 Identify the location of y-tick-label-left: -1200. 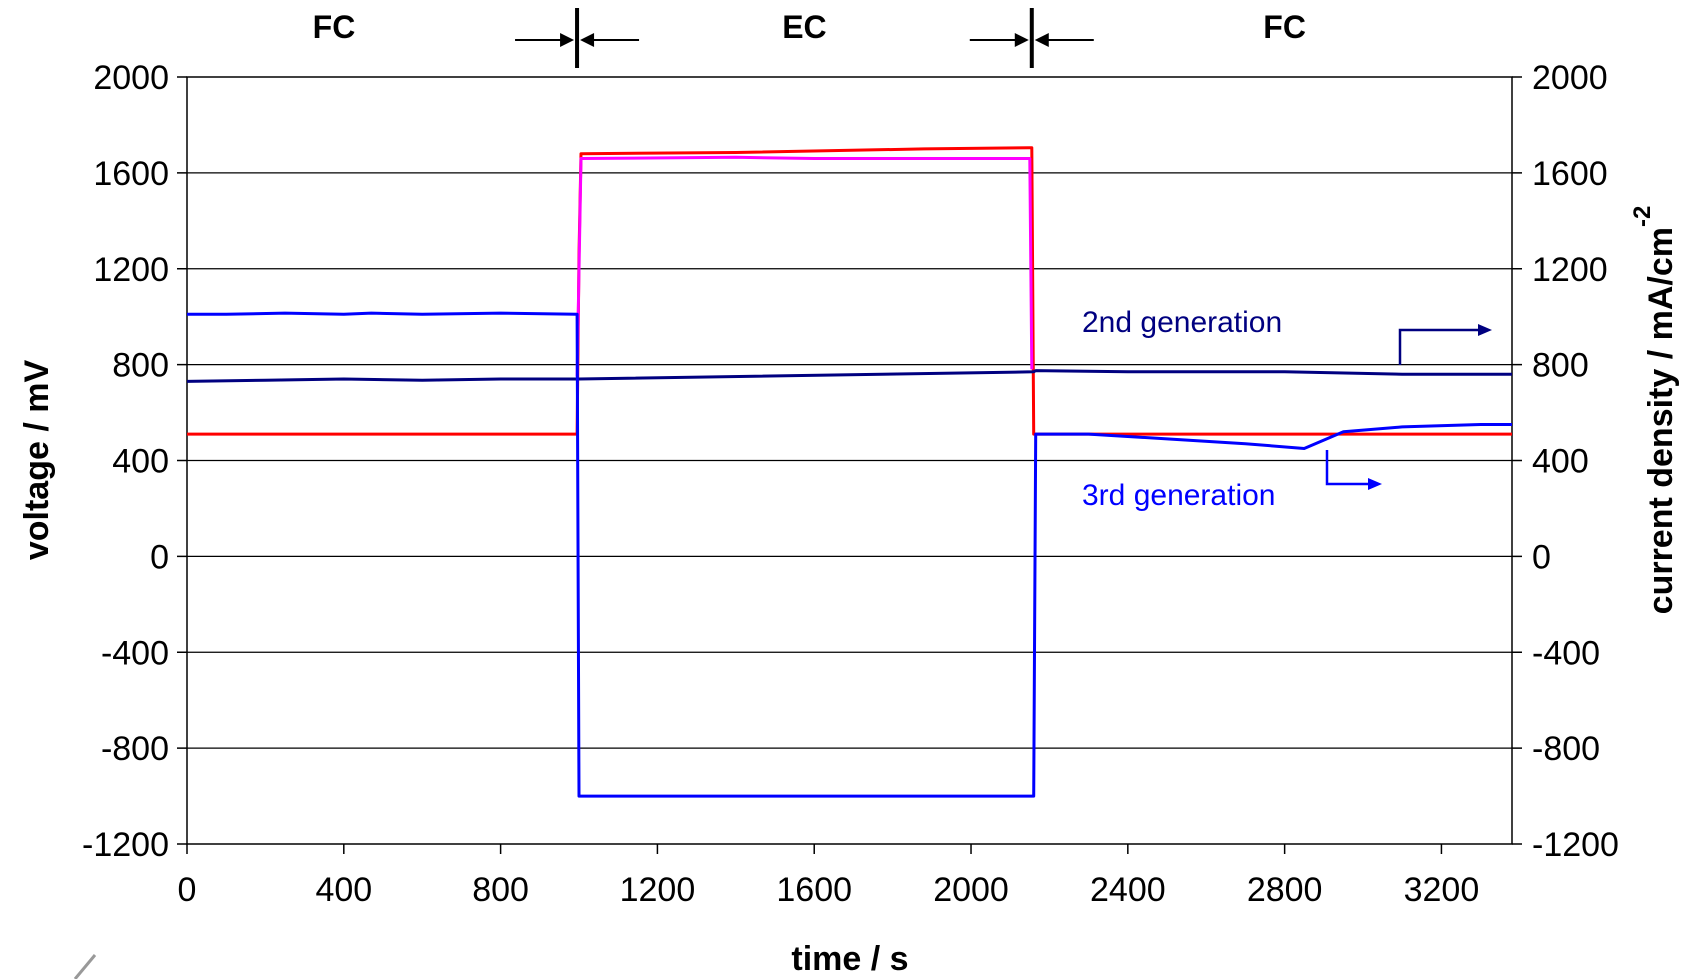
(125, 845).